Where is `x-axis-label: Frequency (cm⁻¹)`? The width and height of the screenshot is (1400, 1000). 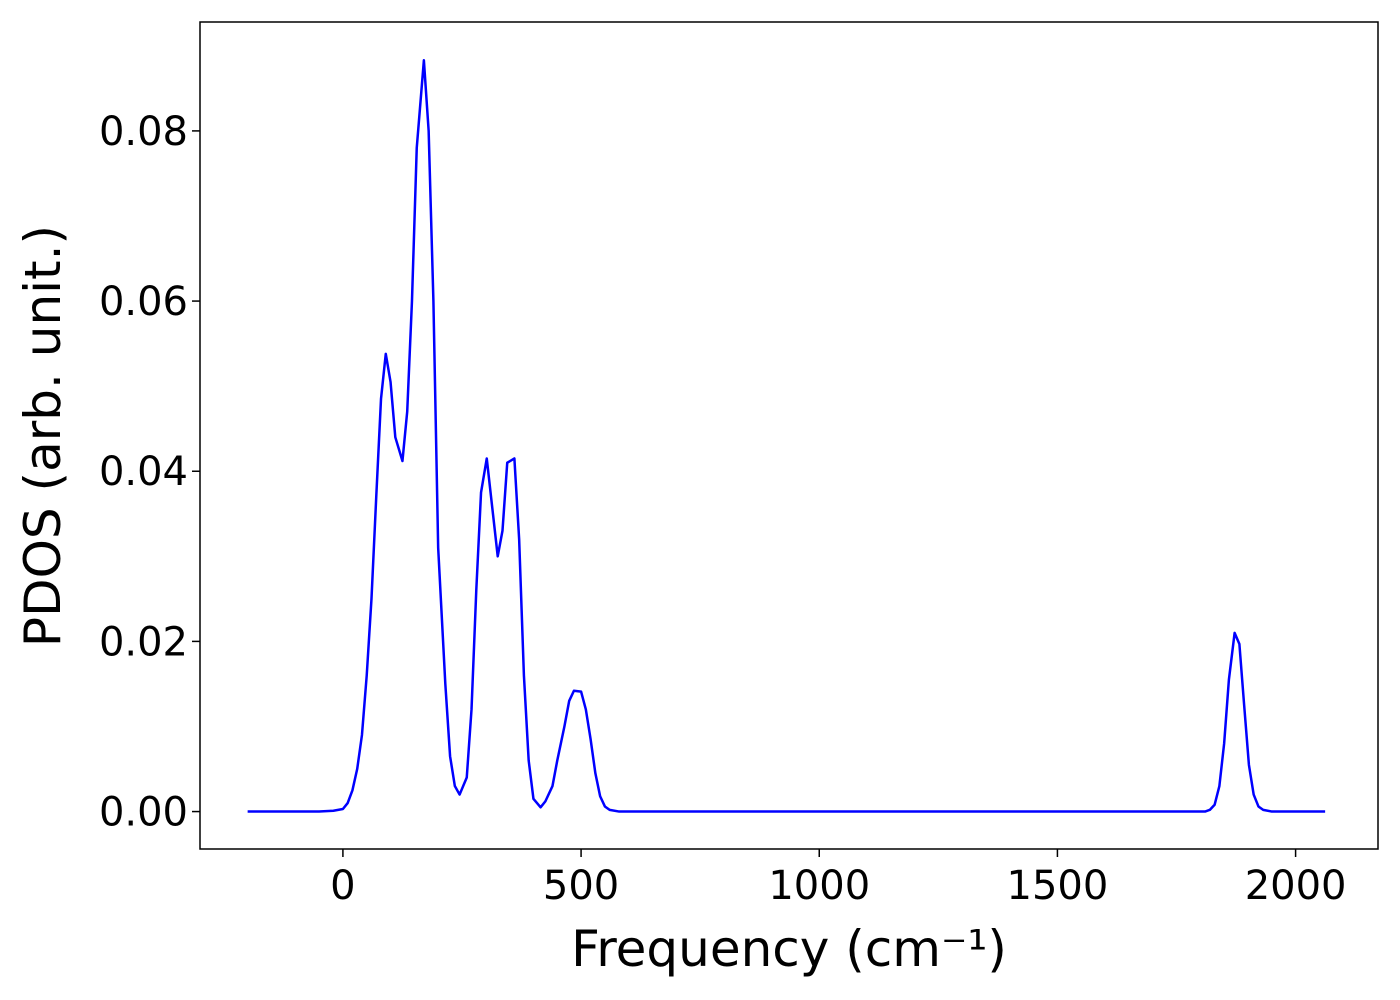
x-axis-label: Frequency (cm⁻¹) is located at coordinates (789, 949).